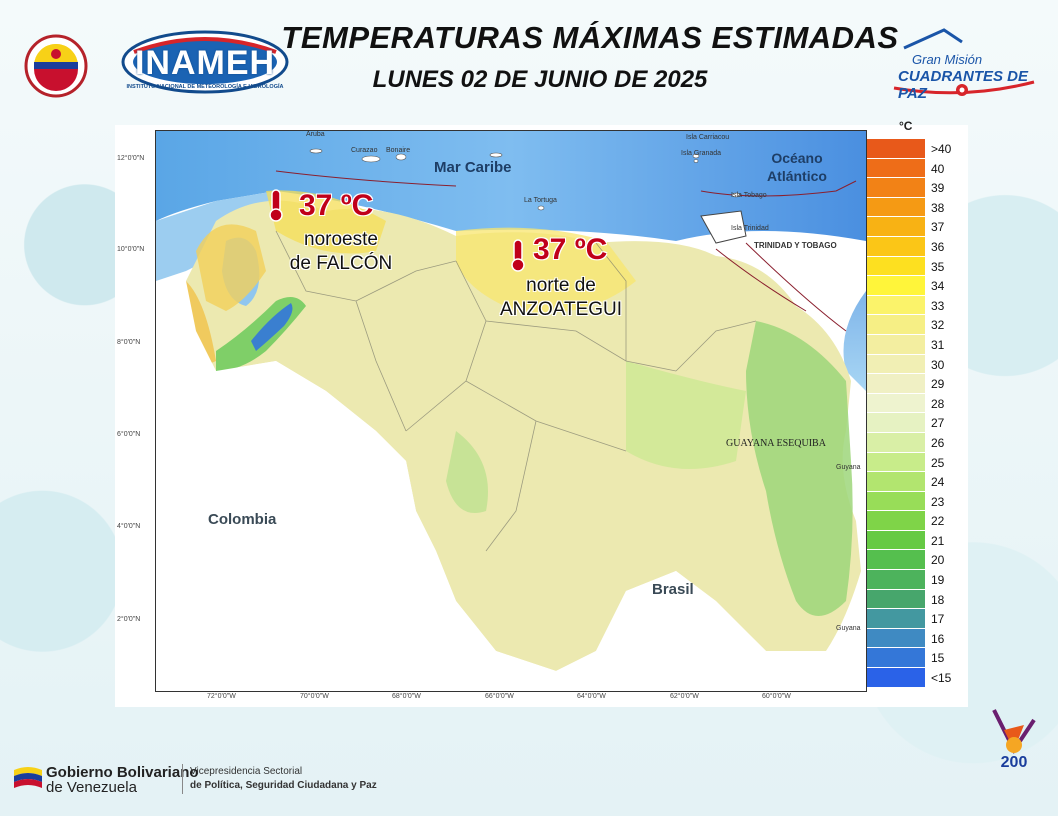 Image resolution: width=1058 pixels, height=816 pixels. What do you see at coordinates (398, 150) in the screenshot?
I see `label-bonaire: Bonaire` at bounding box center [398, 150].